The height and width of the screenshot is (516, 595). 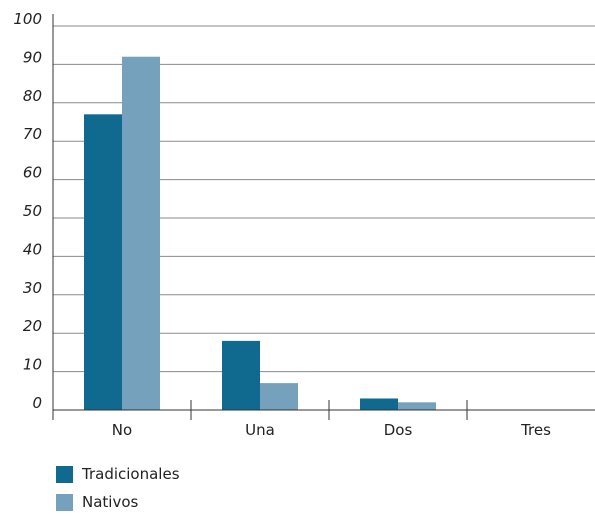 I want to click on legend-item-nativos: Nativos, so click(x=118, y=502).